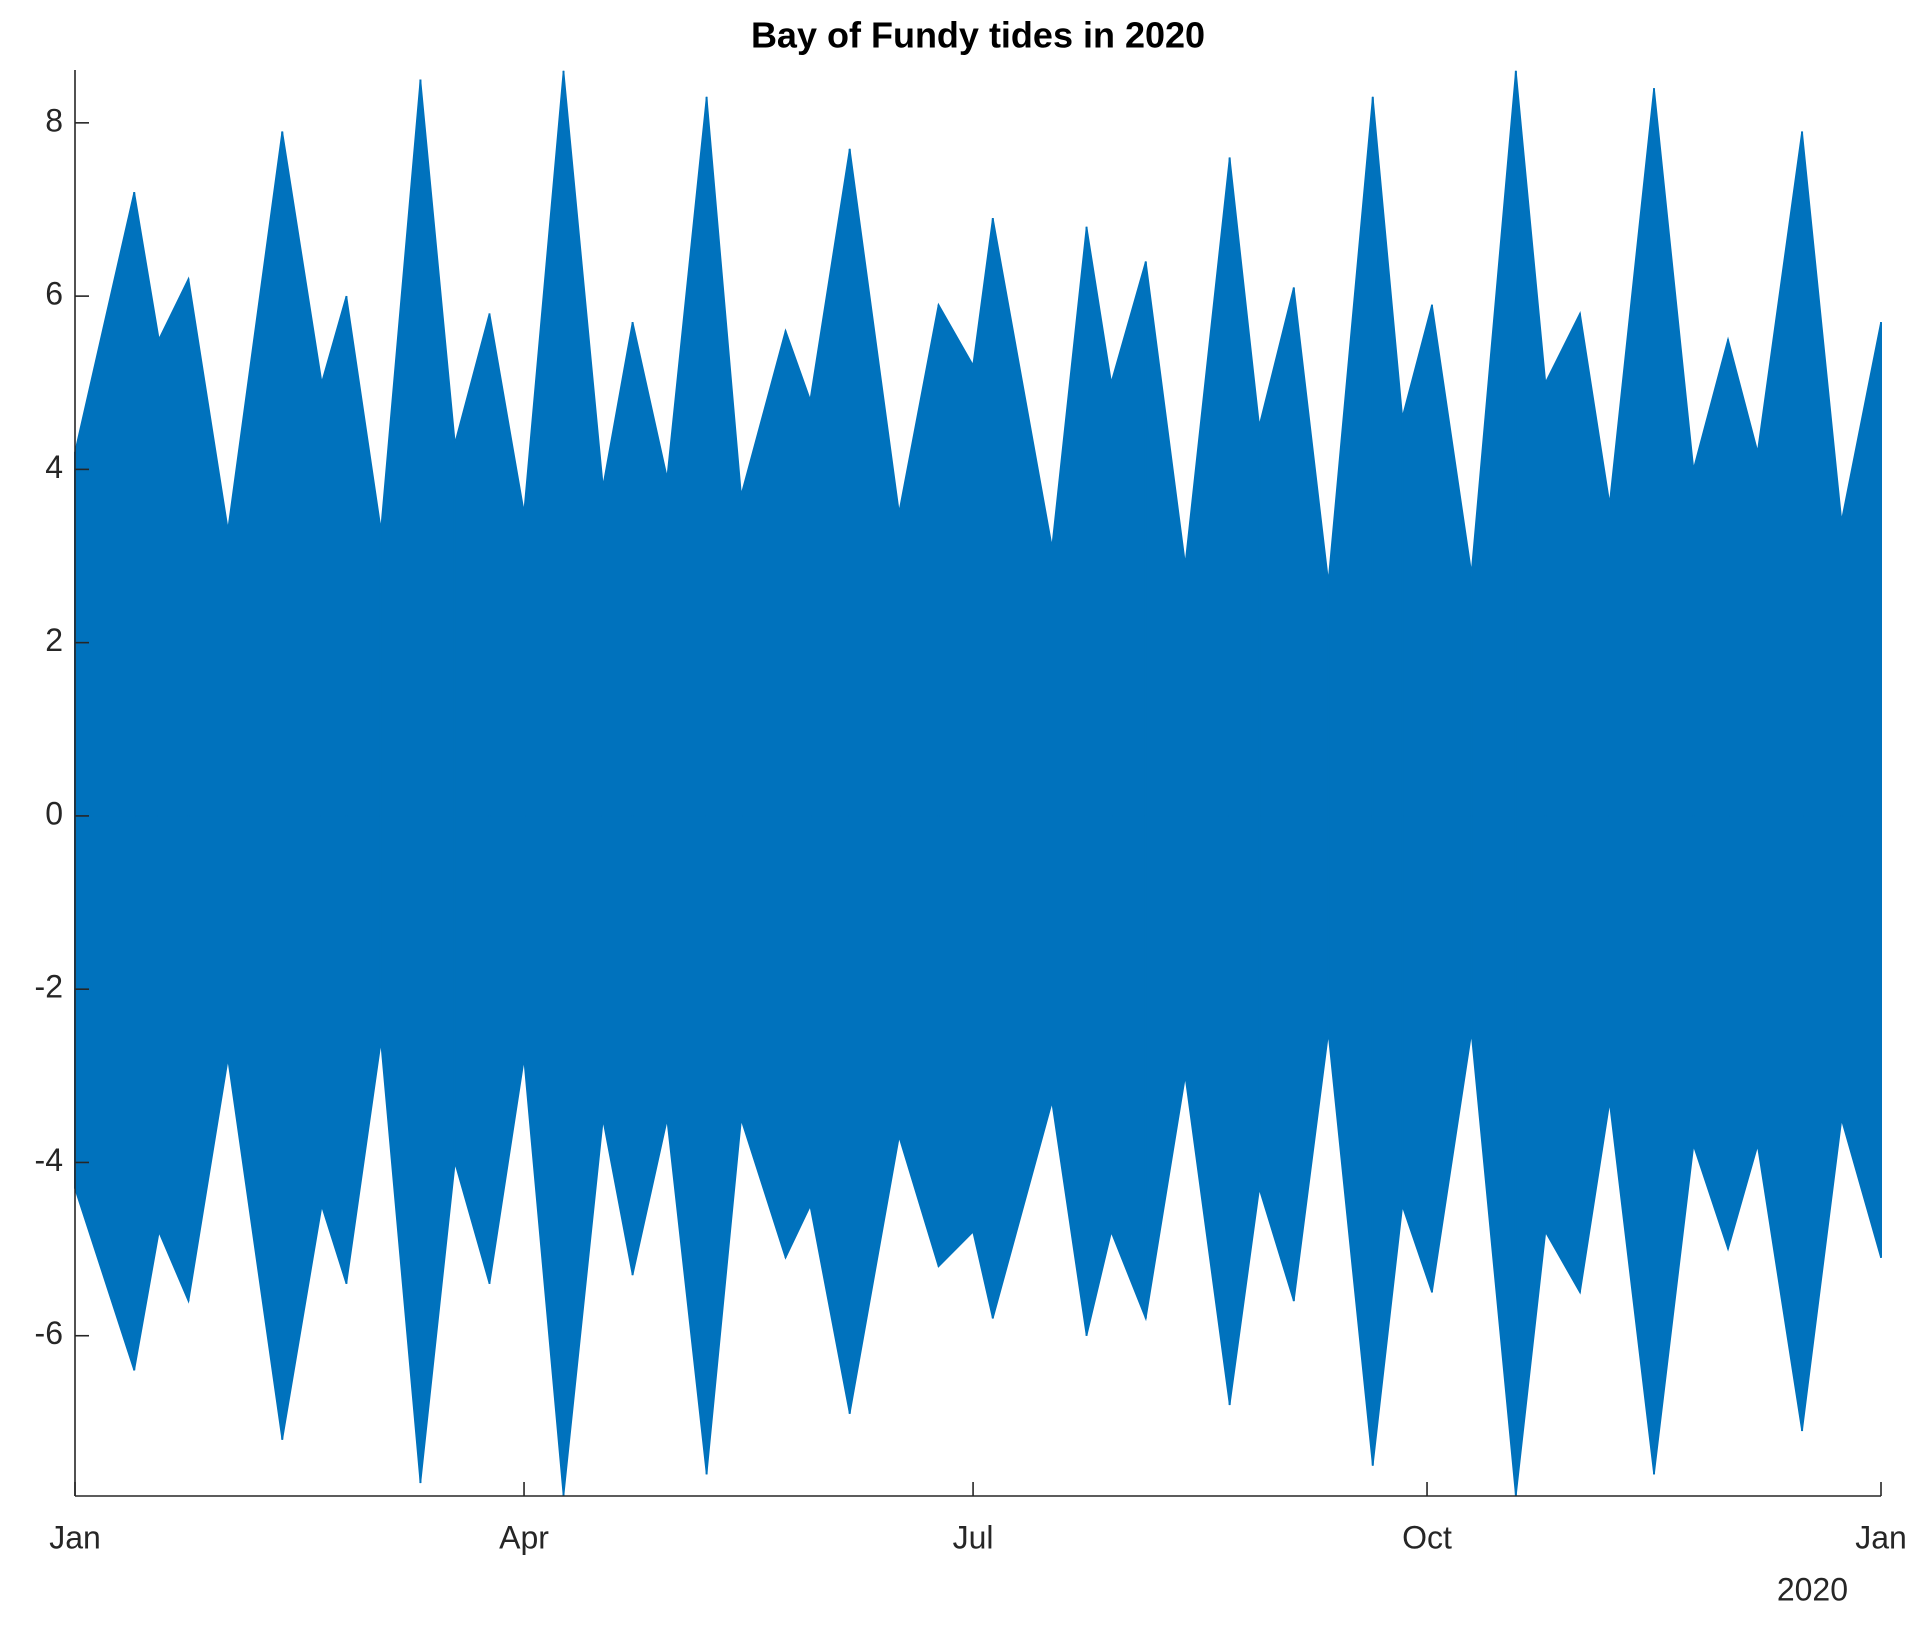  I want to click on year-label: 2020, so click(1812, 1589).